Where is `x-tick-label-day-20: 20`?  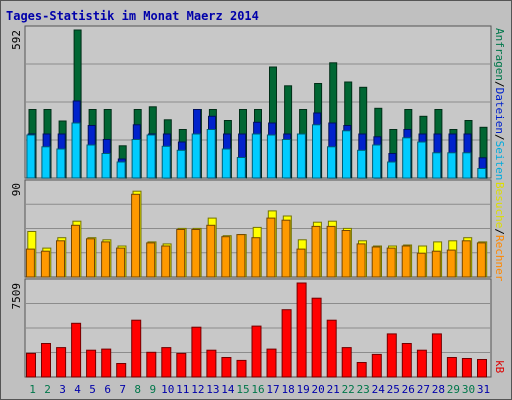 x-tick-label-day-20: 20 is located at coordinates (317, 389).